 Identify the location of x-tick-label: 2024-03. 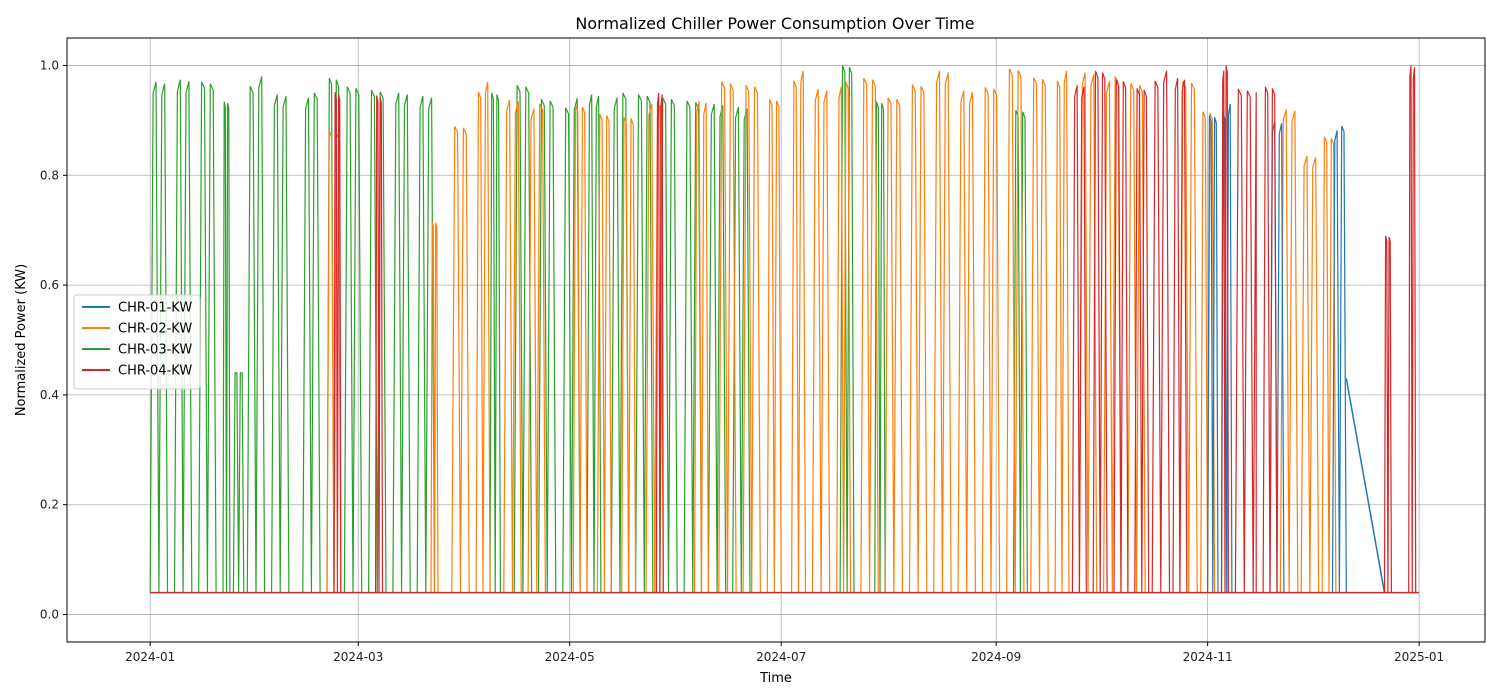
(358, 657).